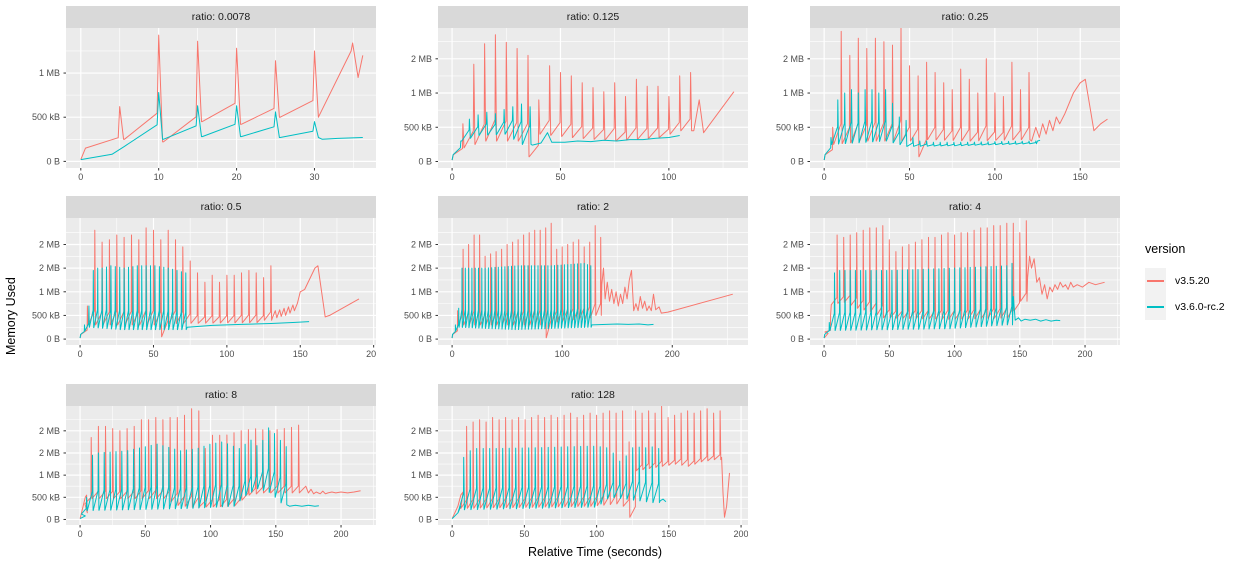  I want to click on facet-ratio-0.125: ratio: 0.125 0 B 500 kB 1 MB 2 MB 0 50 100, so click(570, 96).